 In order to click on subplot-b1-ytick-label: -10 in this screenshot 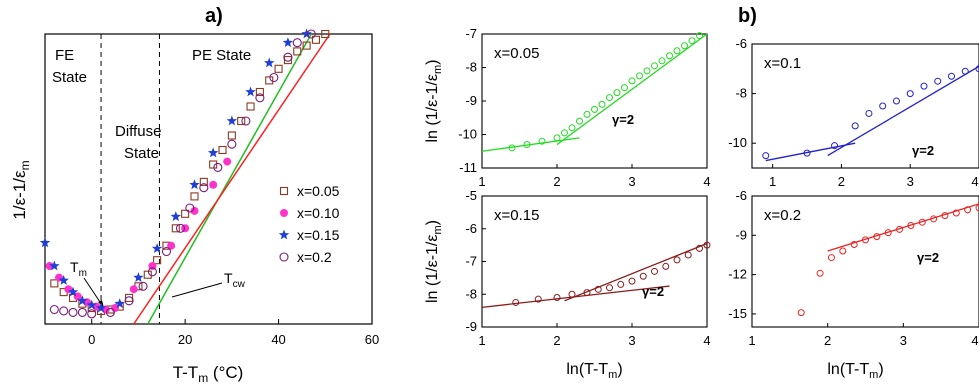, I will do `click(467, 134)`.